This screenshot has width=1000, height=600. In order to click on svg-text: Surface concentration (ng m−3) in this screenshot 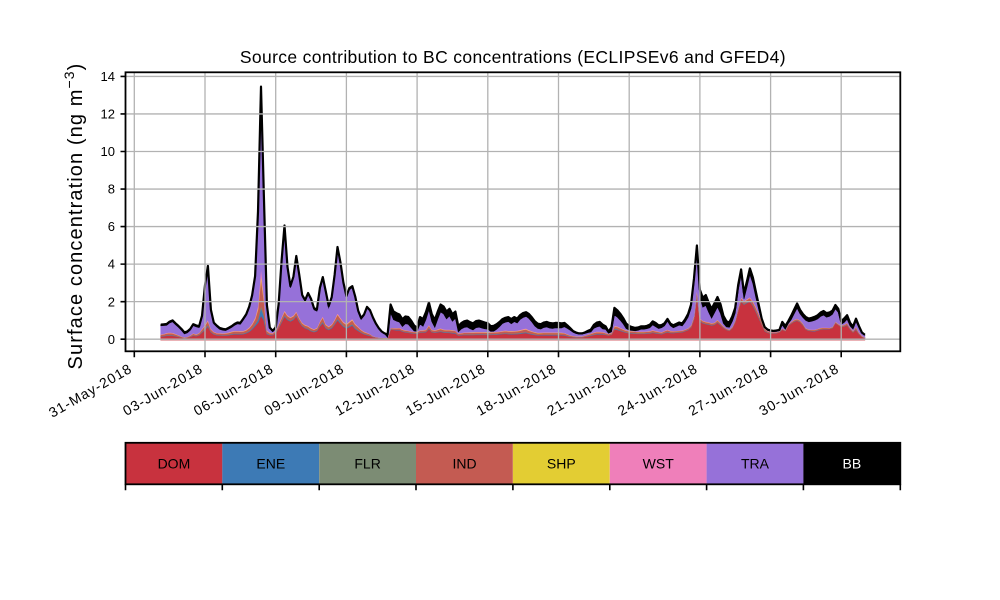, I will do `click(74, 216)`.